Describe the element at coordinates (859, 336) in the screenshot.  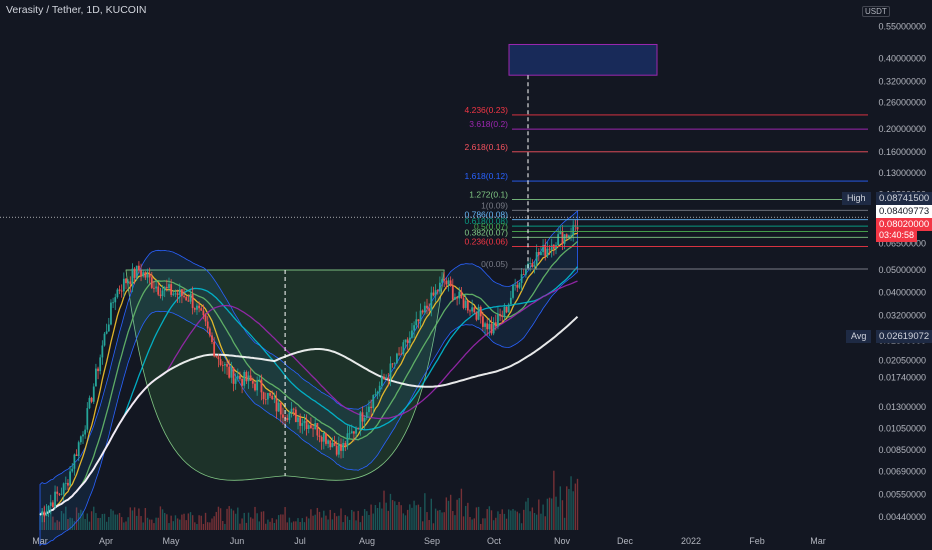
I see `avg-label: Avg` at that location.